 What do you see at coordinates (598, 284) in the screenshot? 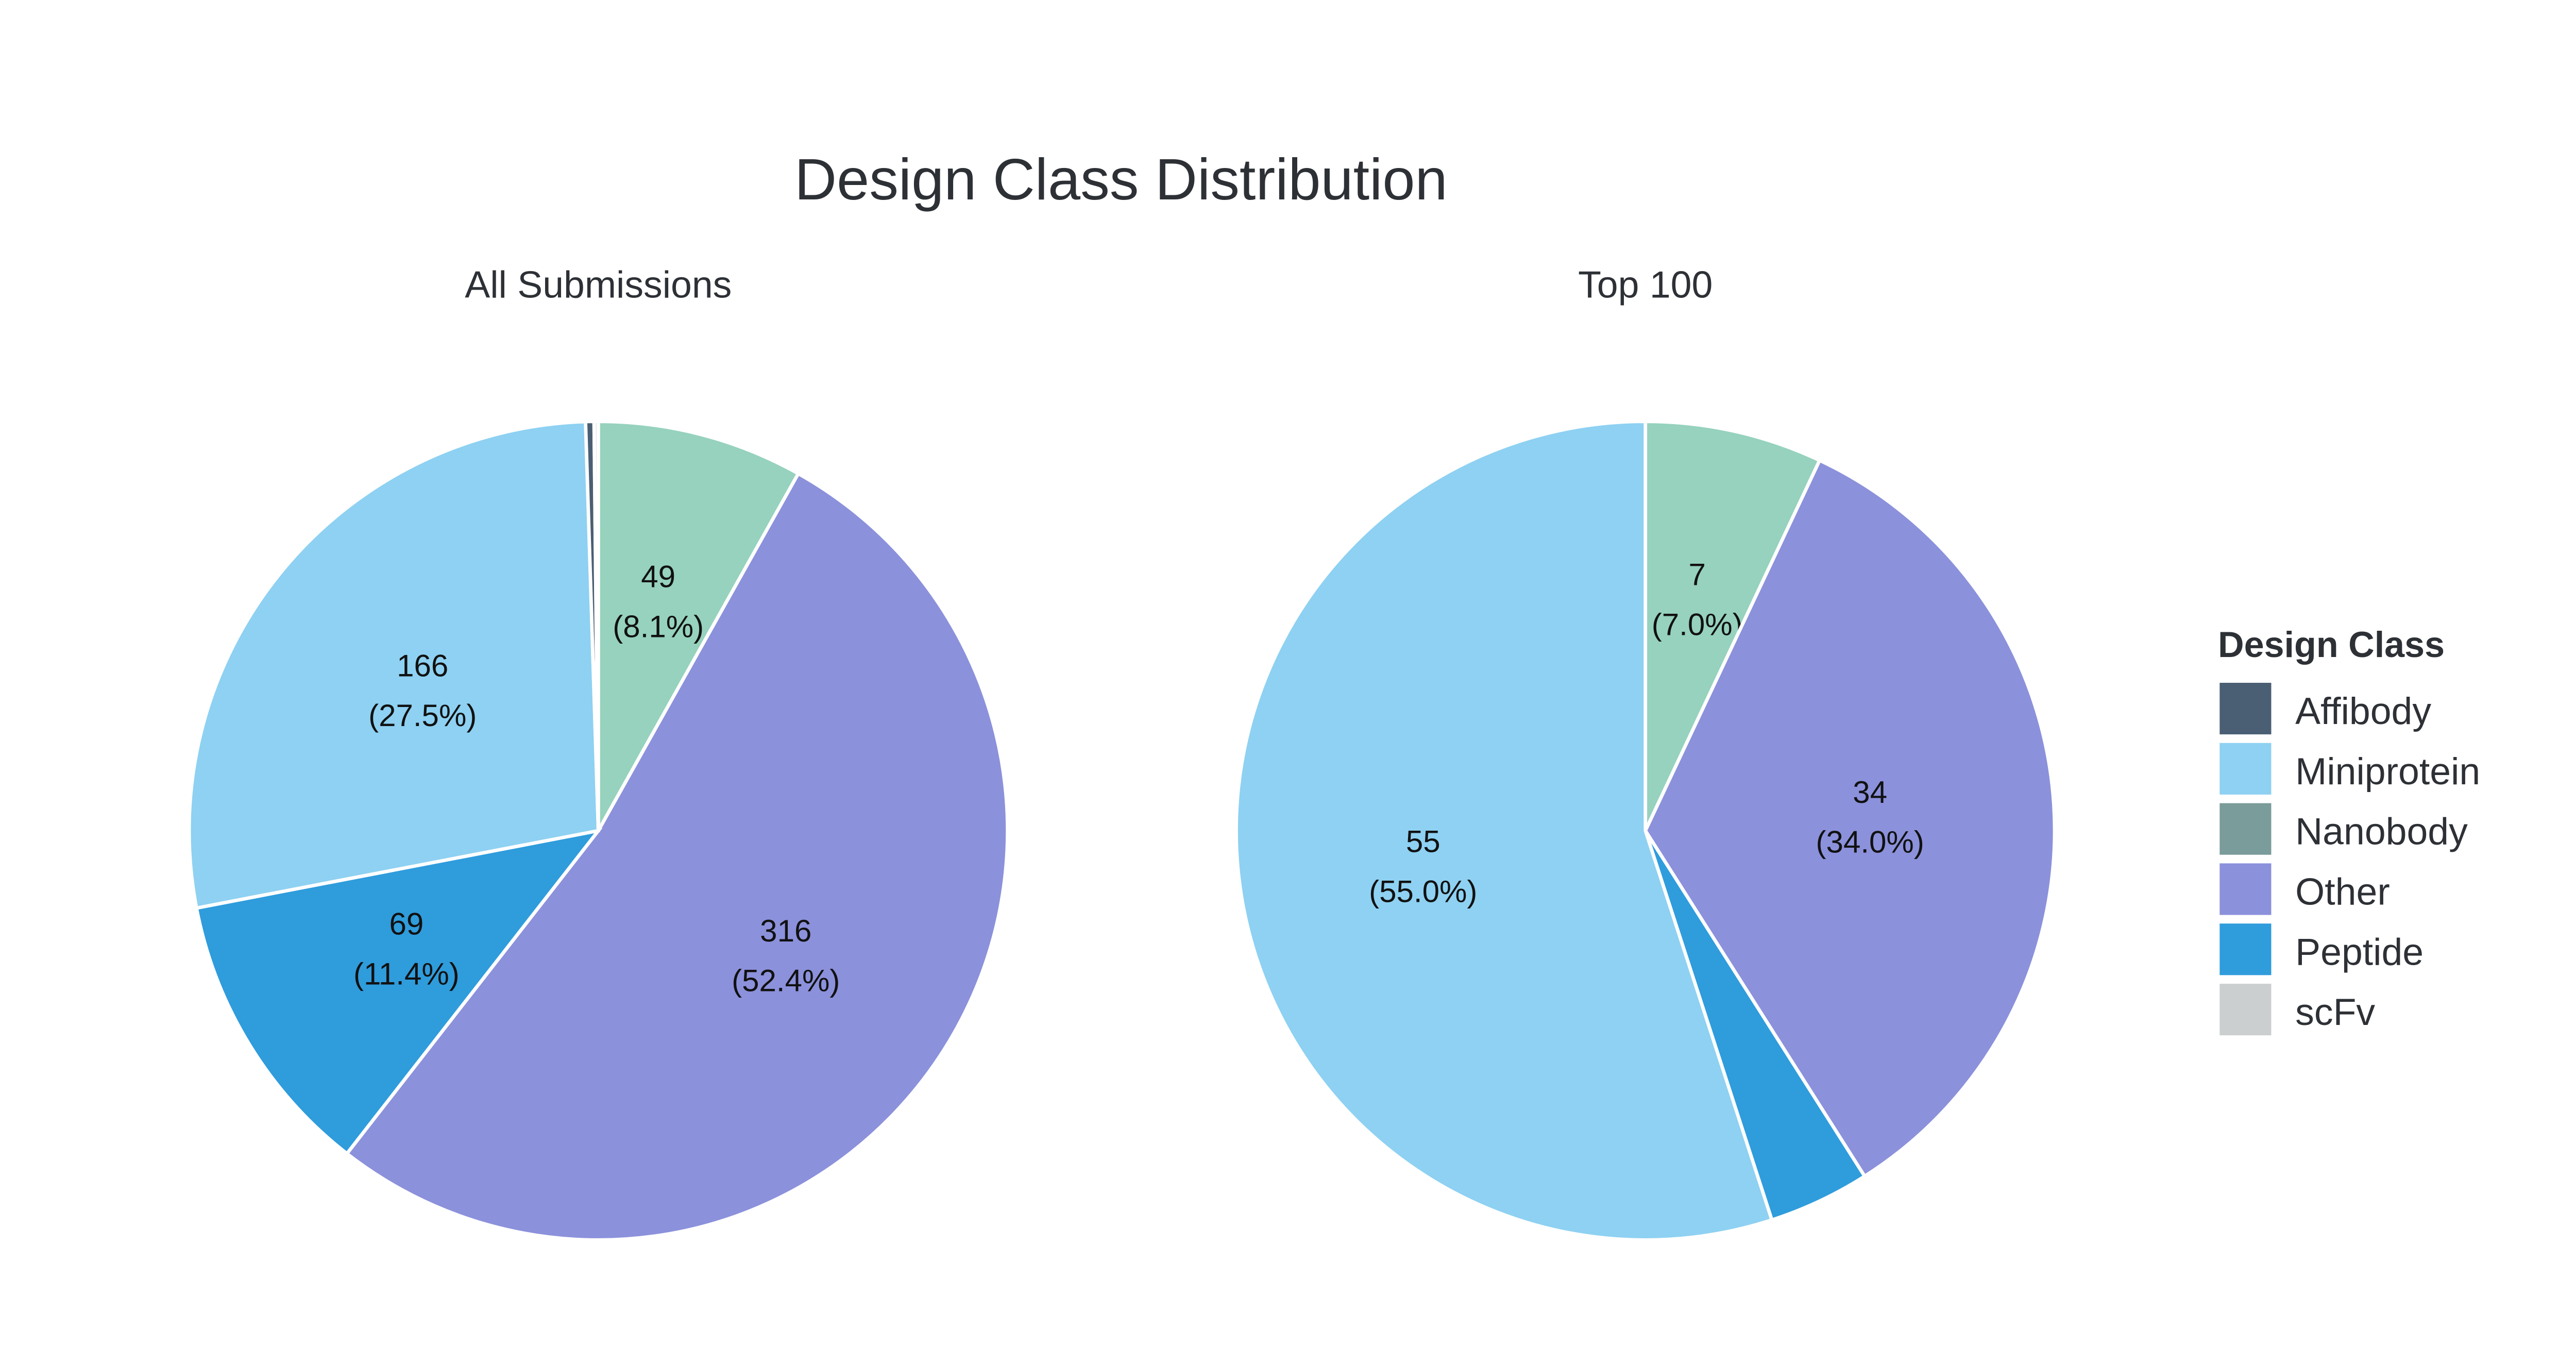
I see `pie-title-all-submissions: All Submissions` at bounding box center [598, 284].